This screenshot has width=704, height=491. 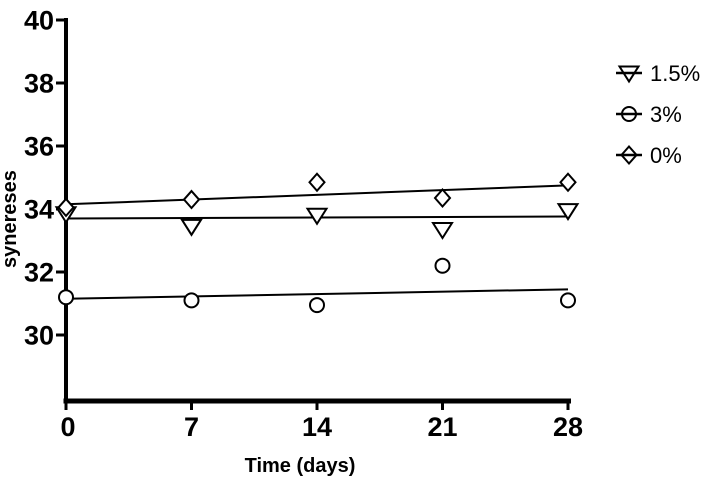 What do you see at coordinates (39, 273) in the screenshot?
I see `y-tick-label: 32` at bounding box center [39, 273].